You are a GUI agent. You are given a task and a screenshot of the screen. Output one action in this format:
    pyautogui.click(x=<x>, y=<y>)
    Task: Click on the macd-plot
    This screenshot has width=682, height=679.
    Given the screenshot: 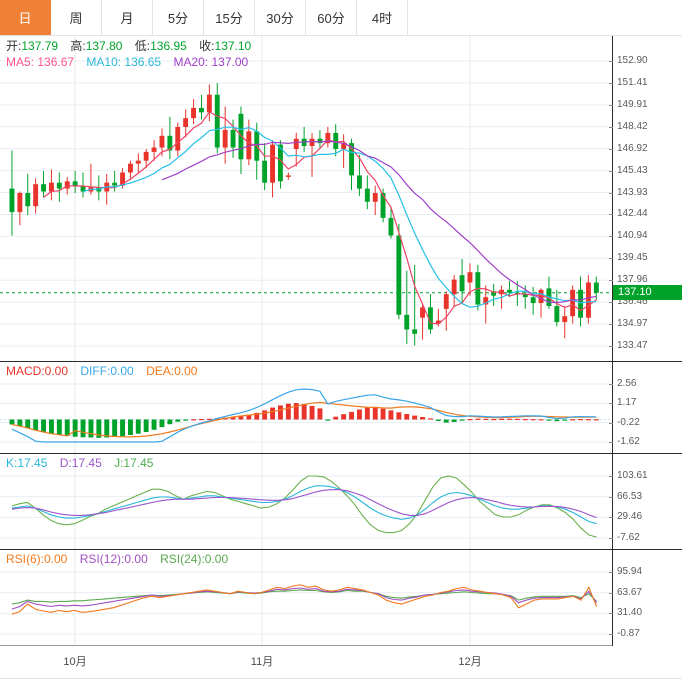 What is the action you would take?
    pyautogui.click(x=306, y=408)
    